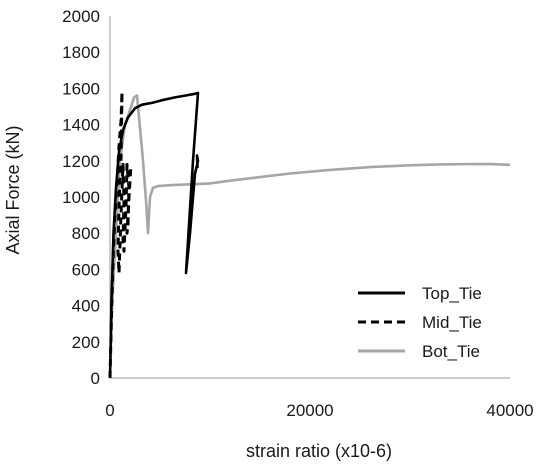  I want to click on x-axis: 0 20000 40000, so click(319, 398).